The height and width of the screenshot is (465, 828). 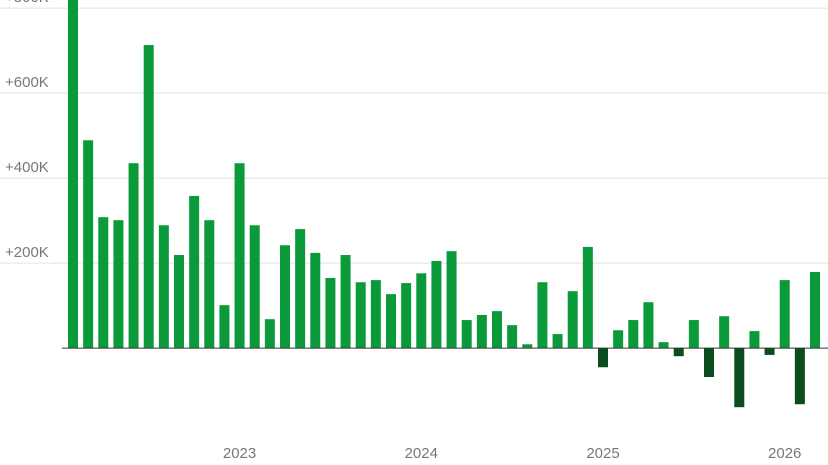 I want to click on x-tick-label: 2024, so click(x=421, y=453).